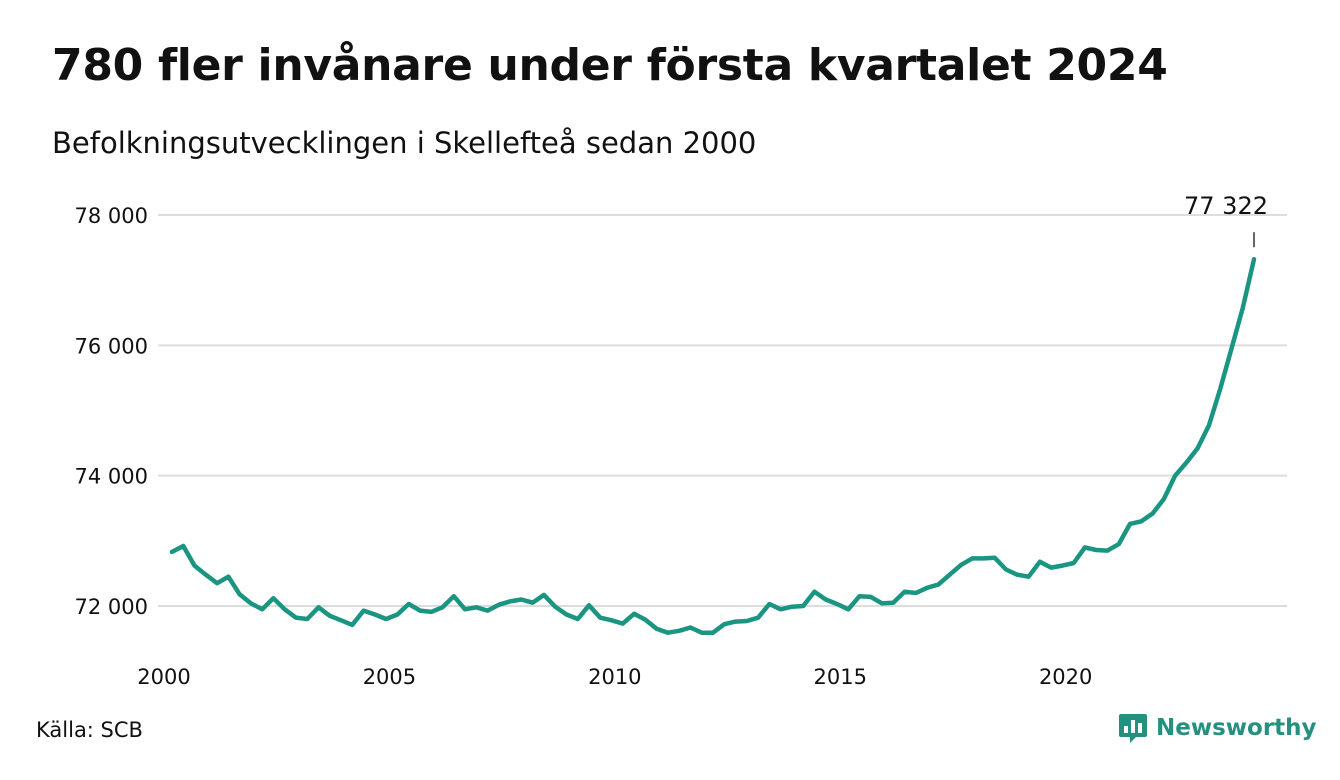 The width and height of the screenshot is (1340, 780). Describe the element at coordinates (389, 677) in the screenshot. I see `x-tick-label: 2005` at that location.